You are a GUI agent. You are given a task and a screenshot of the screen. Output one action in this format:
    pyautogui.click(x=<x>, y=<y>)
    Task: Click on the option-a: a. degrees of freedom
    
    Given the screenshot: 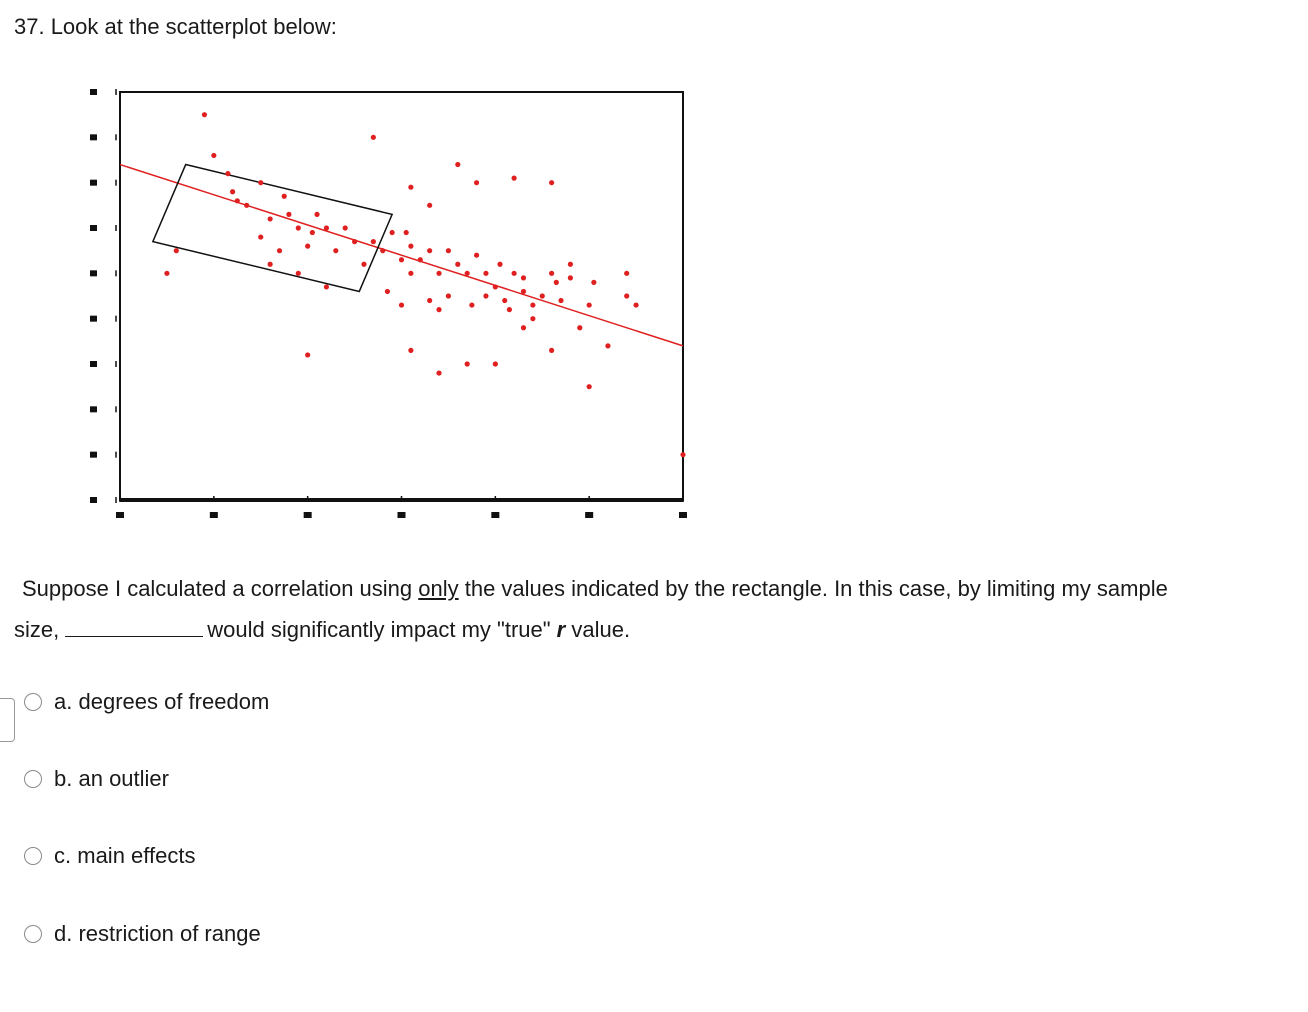 What is the action you would take?
    pyautogui.click(x=146, y=702)
    